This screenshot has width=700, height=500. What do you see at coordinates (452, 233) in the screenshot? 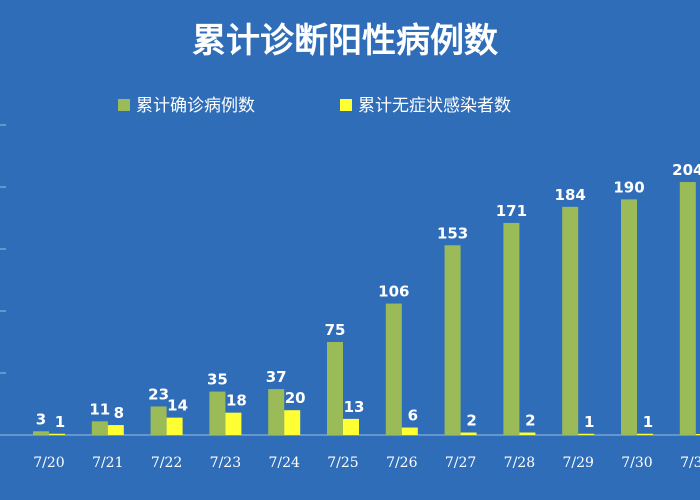
I see `label-confirmed-7-27: 153` at bounding box center [452, 233].